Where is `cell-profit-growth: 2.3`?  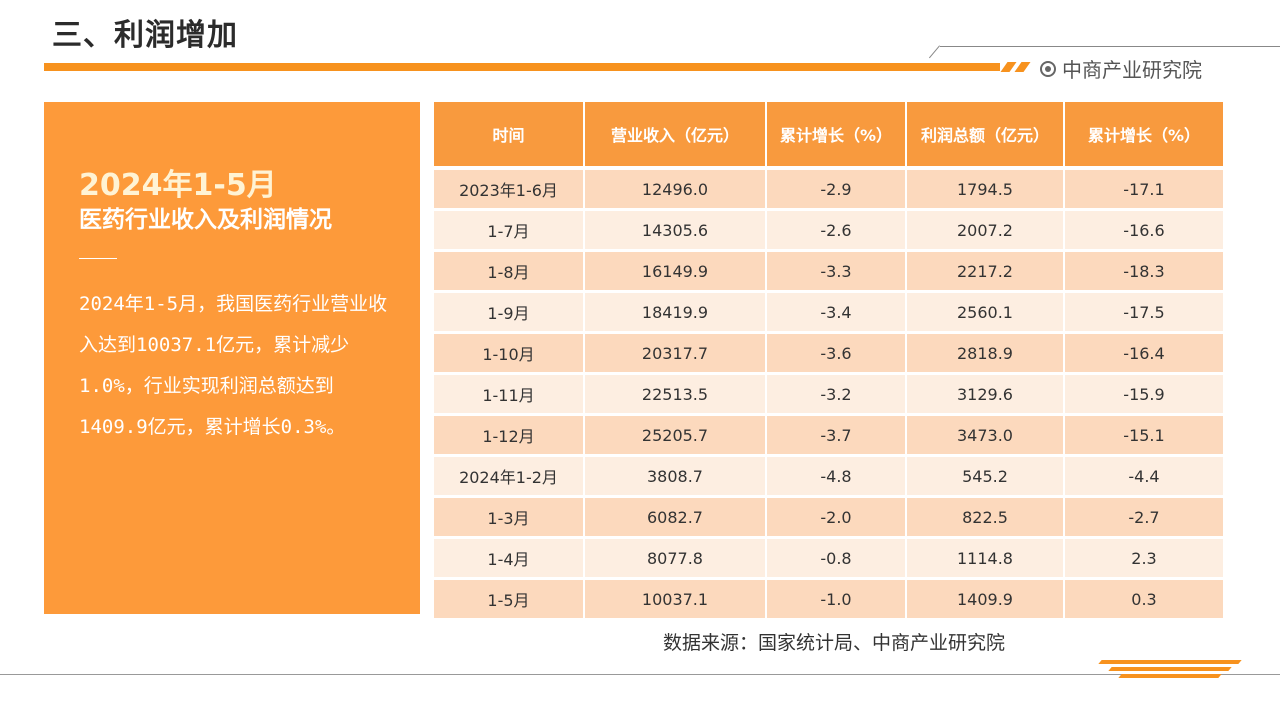 cell-profit-growth: 2.3 is located at coordinates (1144, 556).